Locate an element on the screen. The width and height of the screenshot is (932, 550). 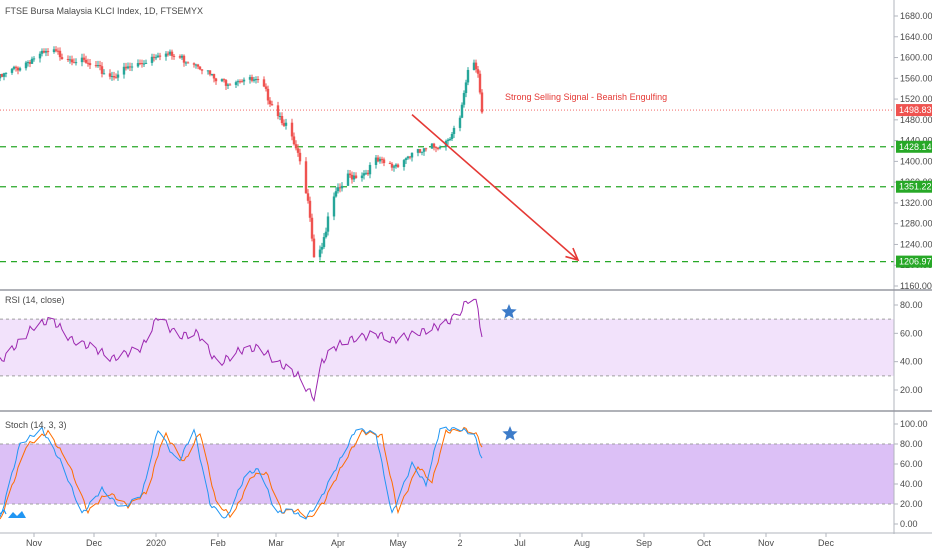
x-tick-label: Apr is located at coordinates (338, 543).